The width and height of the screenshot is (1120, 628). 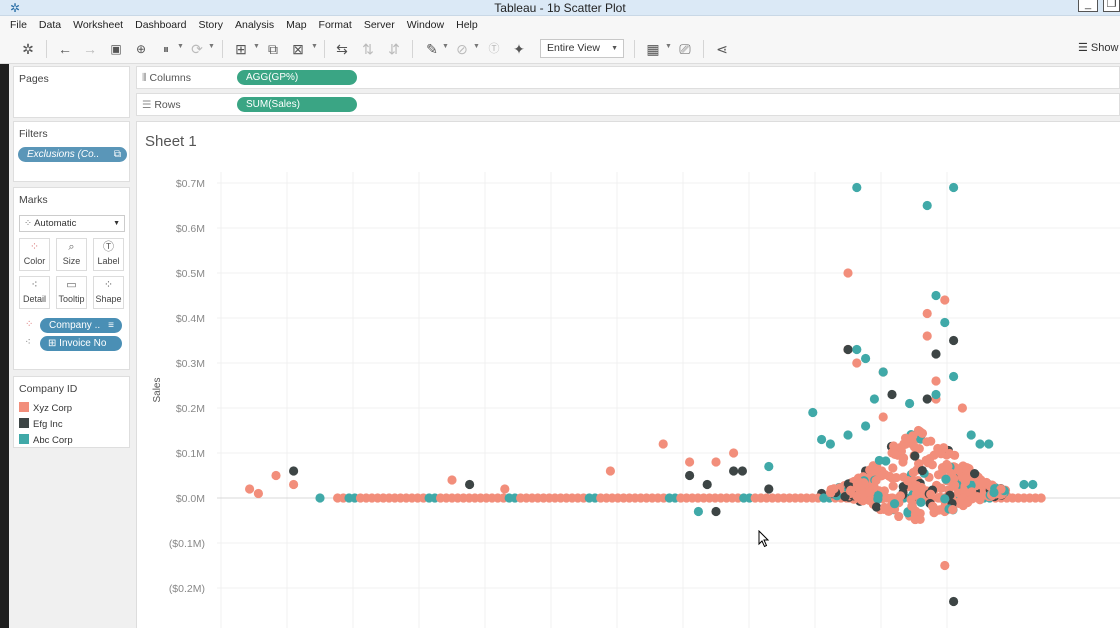 What do you see at coordinates (72, 223) in the screenshot?
I see `mark-type-select: ⁘ Automatic ▼` at bounding box center [72, 223].